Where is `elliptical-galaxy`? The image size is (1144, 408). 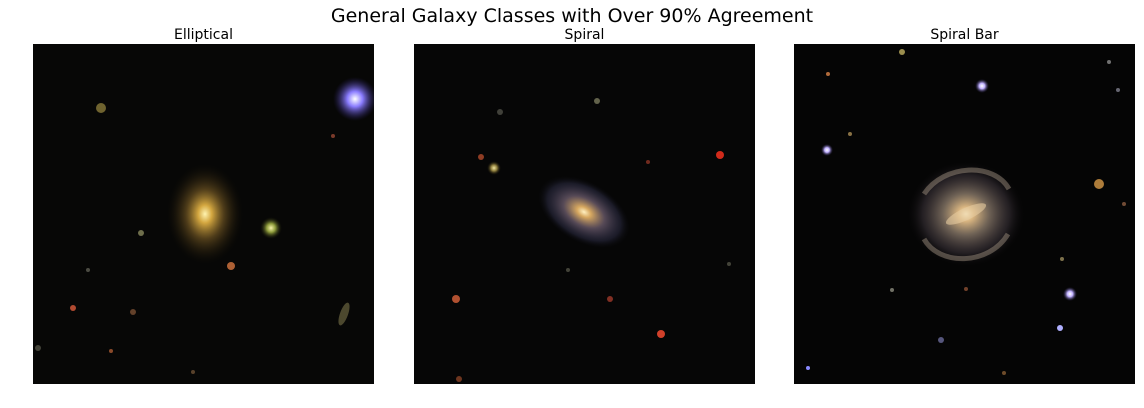
elliptical-galaxy is located at coordinates (205, 214).